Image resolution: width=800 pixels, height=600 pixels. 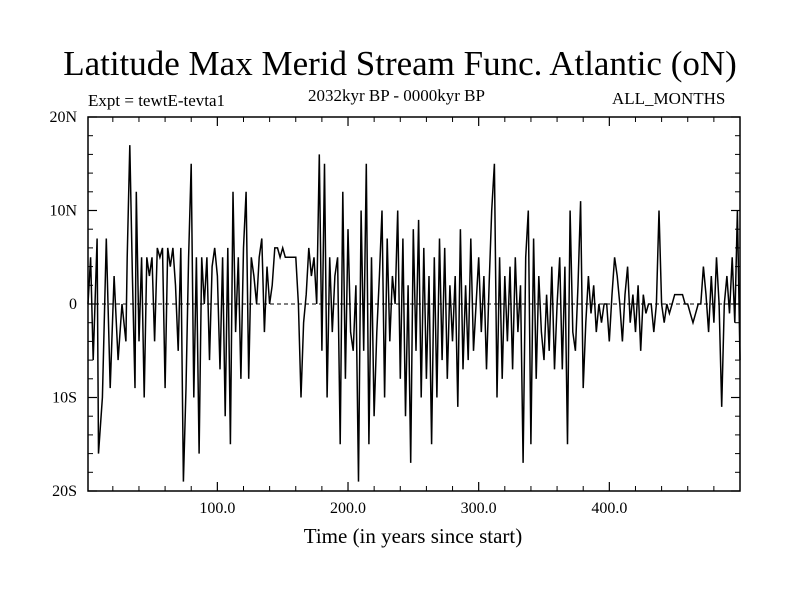 What do you see at coordinates (669, 98) in the screenshot?
I see `months-label: ALL_MONTHS` at bounding box center [669, 98].